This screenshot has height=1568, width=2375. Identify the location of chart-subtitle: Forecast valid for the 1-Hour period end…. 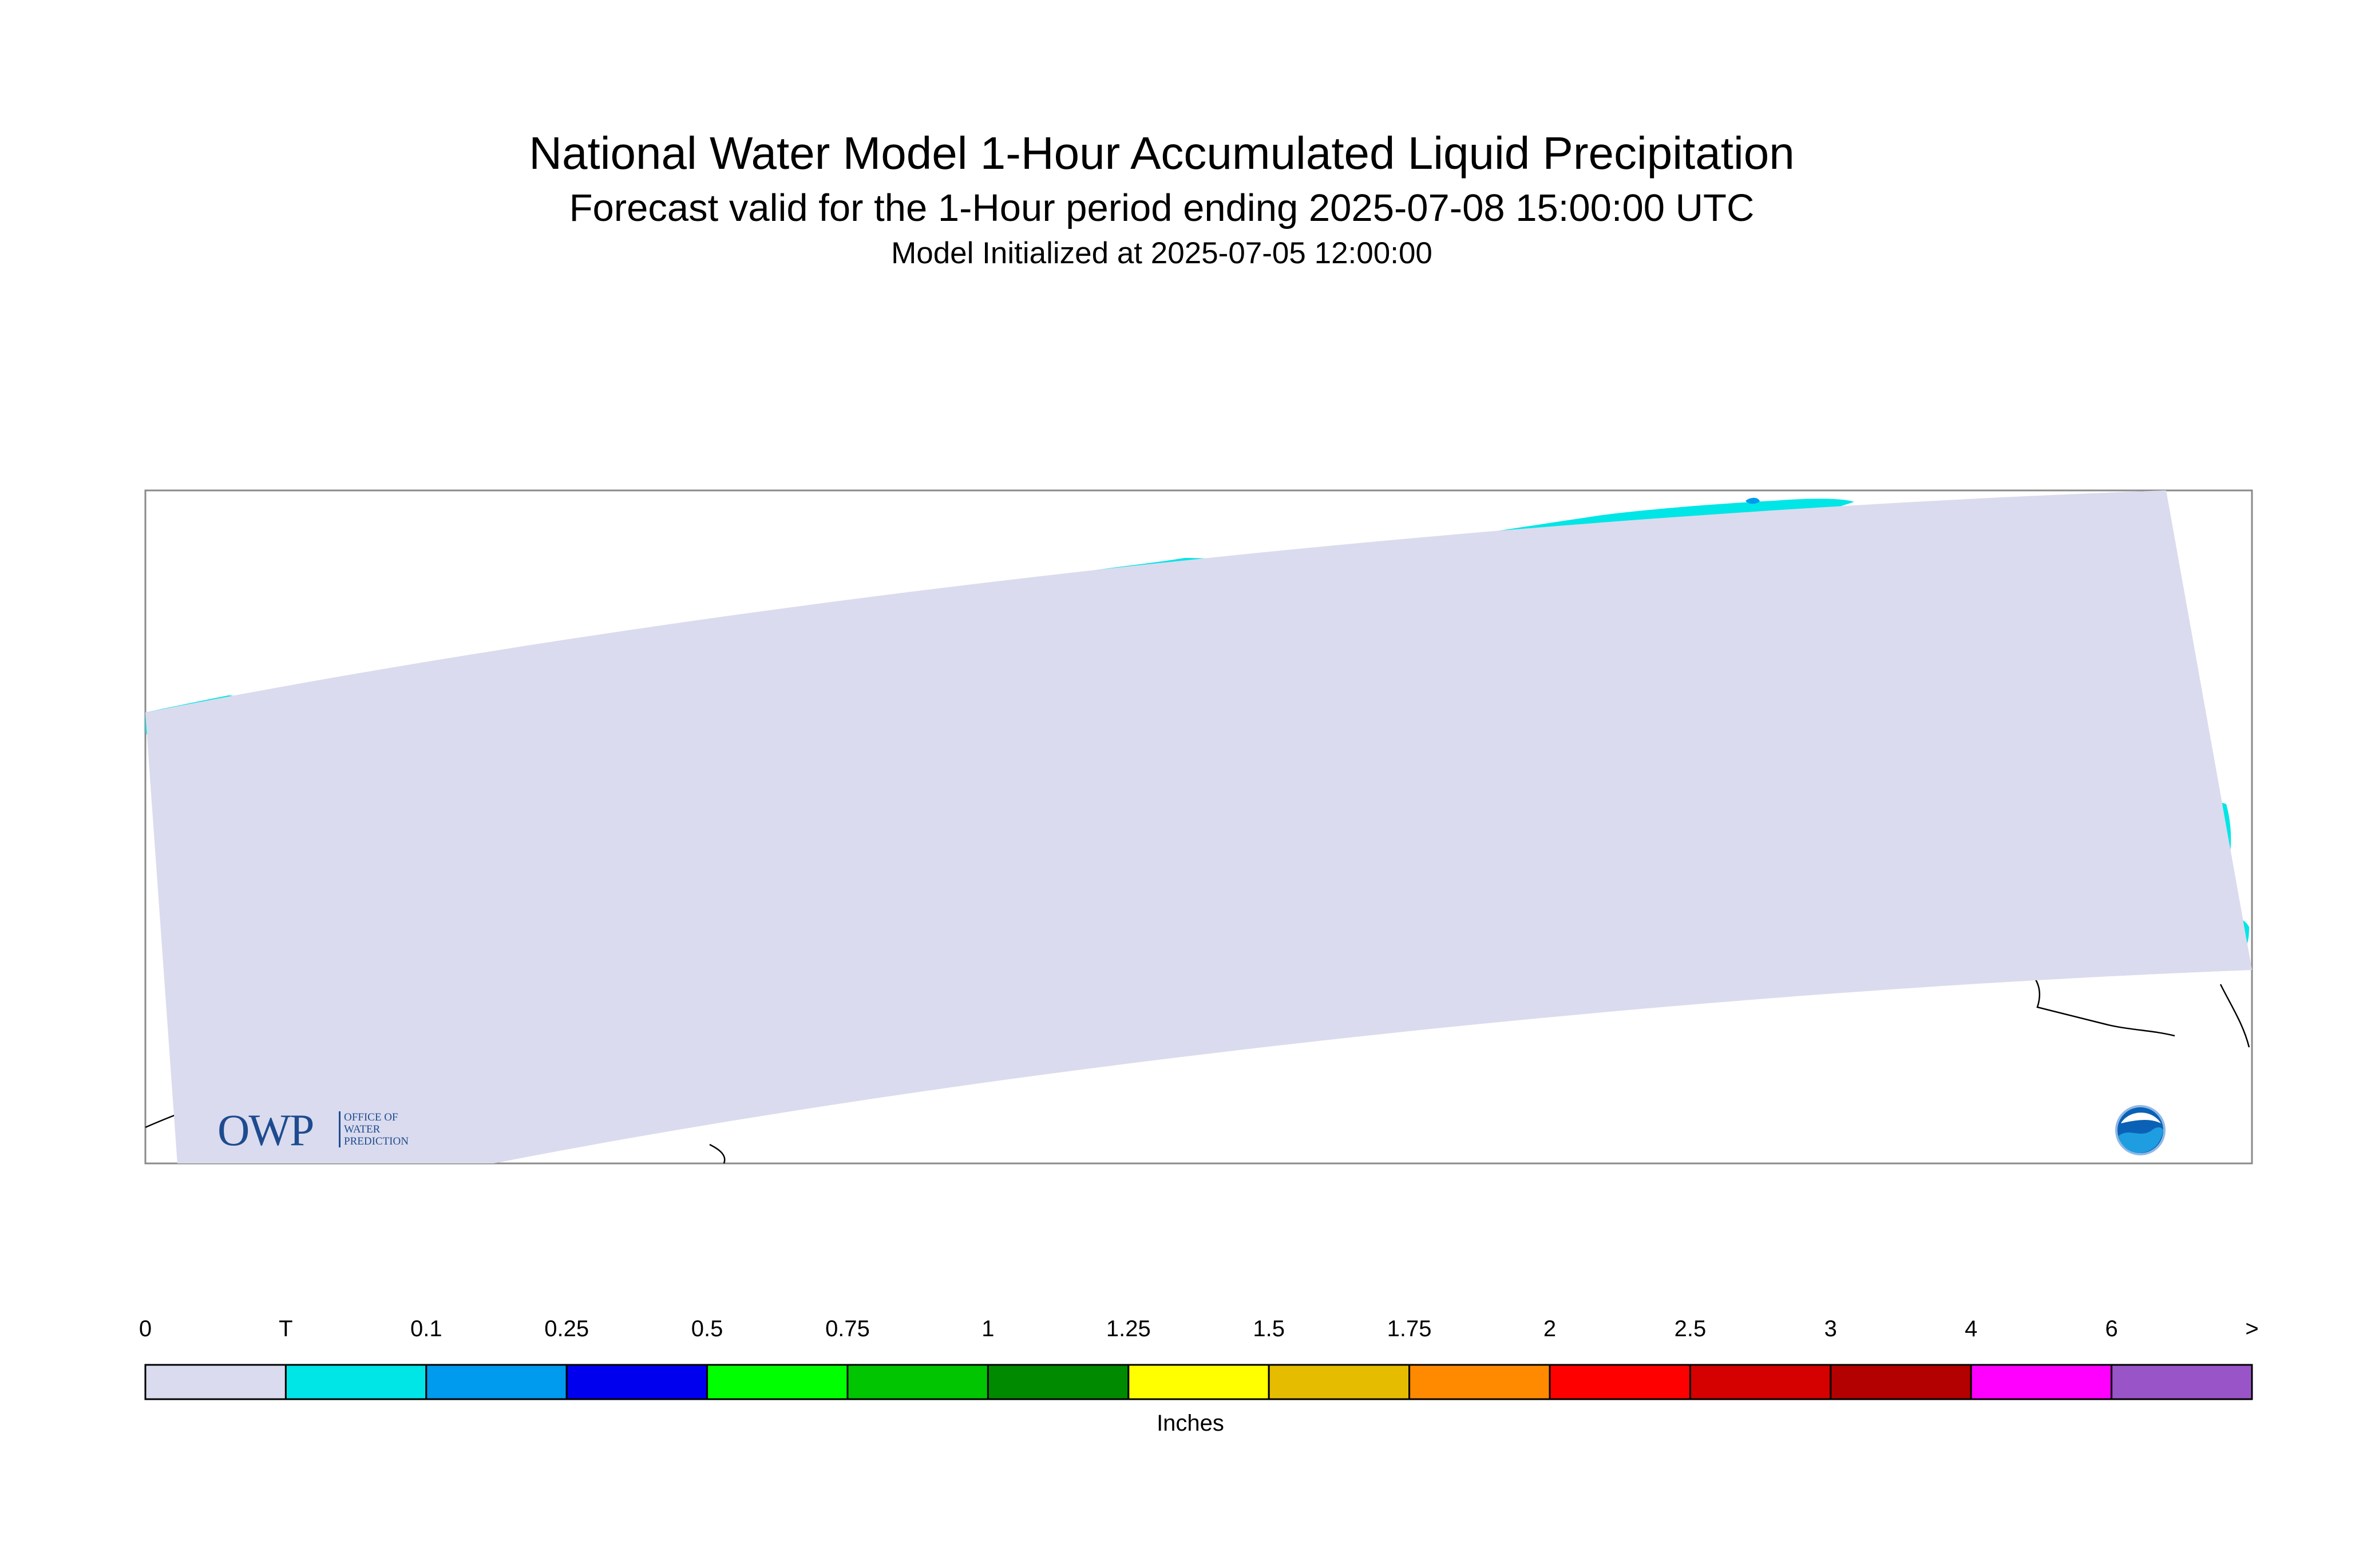
(1162, 208).